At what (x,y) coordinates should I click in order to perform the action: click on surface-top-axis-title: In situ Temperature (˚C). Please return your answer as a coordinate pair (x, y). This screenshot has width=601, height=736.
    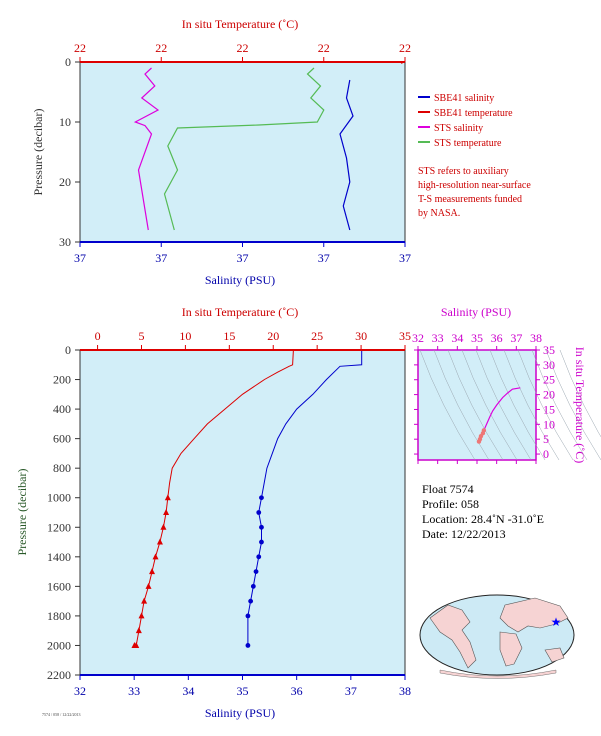
    Looking at the image, I should click on (240, 24).